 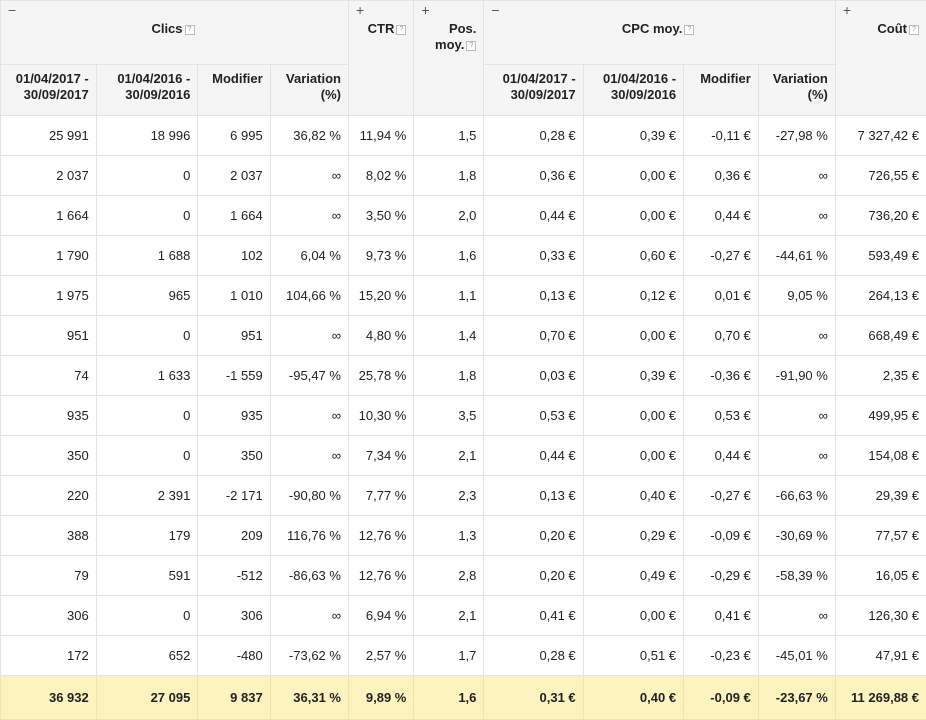 What do you see at coordinates (234, 376) in the screenshot?
I see `clics-modifier-cell: -1 559` at bounding box center [234, 376].